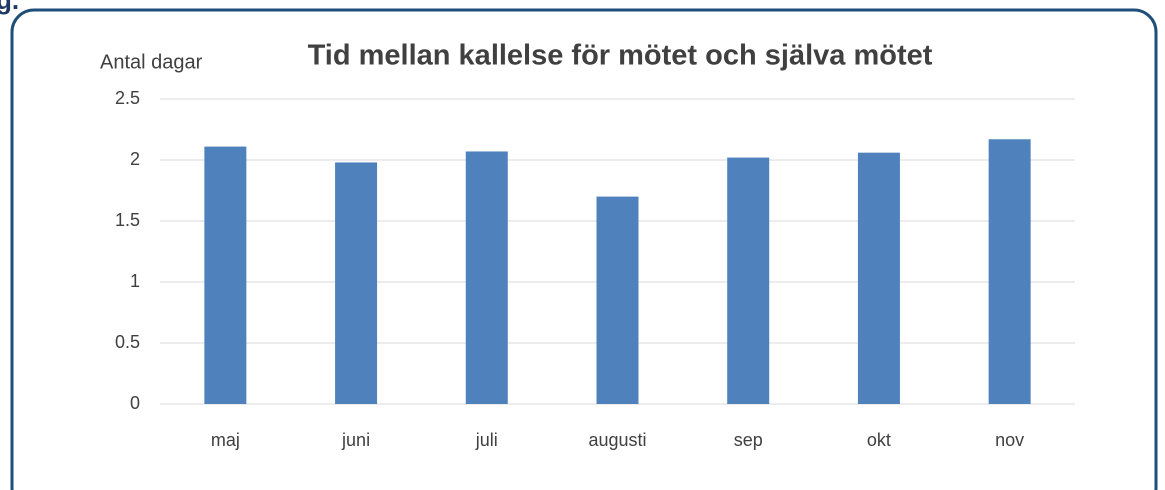 This screenshot has height=490, width=1165. What do you see at coordinates (225, 440) in the screenshot?
I see `x-tick-label: maj` at bounding box center [225, 440].